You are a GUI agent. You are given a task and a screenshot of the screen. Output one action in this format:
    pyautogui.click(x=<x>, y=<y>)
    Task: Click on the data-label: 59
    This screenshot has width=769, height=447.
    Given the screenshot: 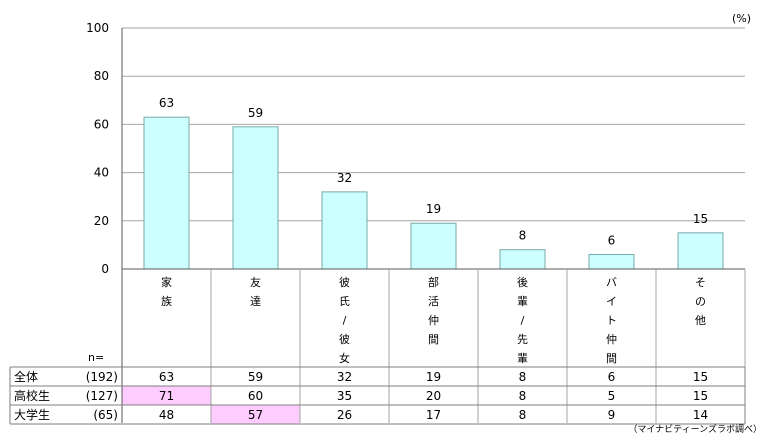 What is the action you would take?
    pyautogui.click(x=255, y=113)
    